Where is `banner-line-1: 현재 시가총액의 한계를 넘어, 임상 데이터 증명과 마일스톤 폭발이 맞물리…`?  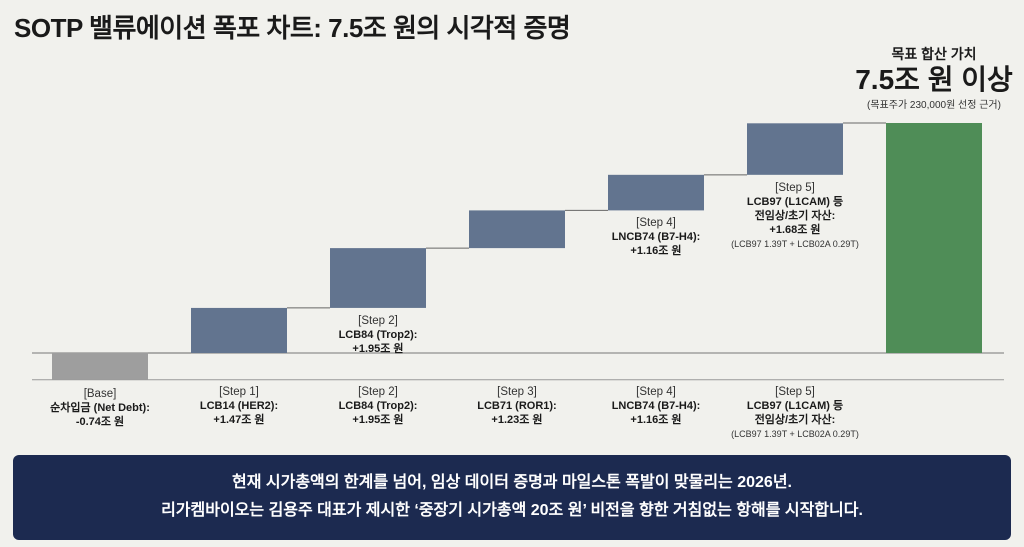 banner-line-1: 현재 시가총액의 한계를 넘어, 임상 데이터 증명과 마일스톤 폭발이 맞물리… is located at coordinates (512, 482).